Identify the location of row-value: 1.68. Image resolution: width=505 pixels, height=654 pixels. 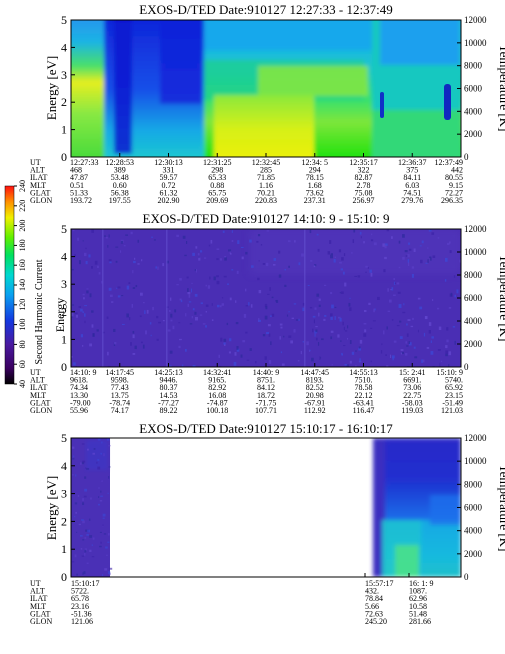
(315, 185).